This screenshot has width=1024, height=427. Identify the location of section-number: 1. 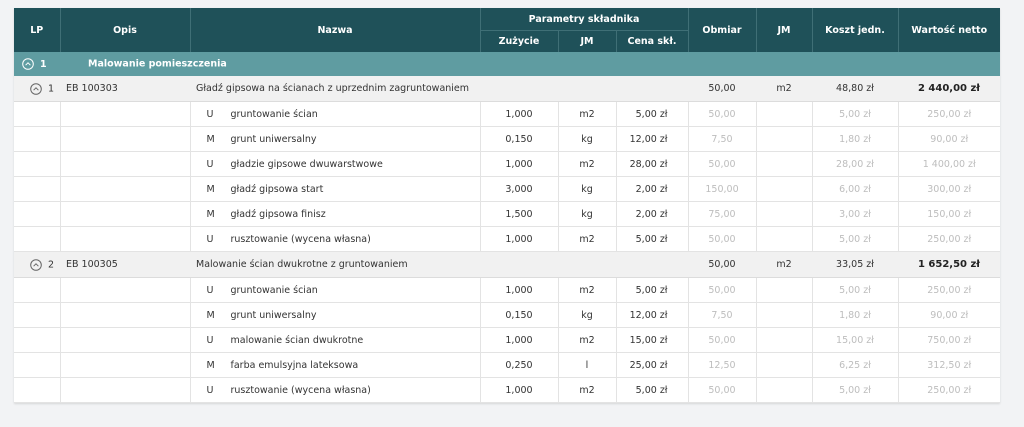
(43, 64).